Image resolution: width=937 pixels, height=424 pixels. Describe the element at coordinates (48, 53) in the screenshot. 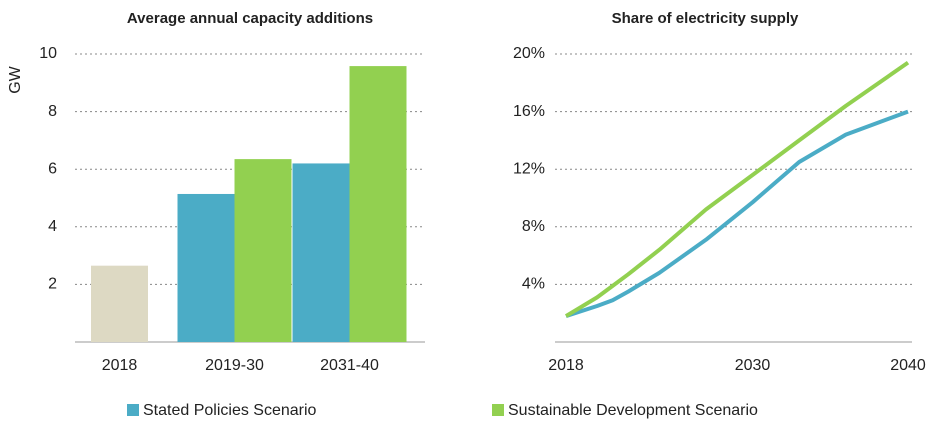

I see `y-tick-label: 10` at that location.